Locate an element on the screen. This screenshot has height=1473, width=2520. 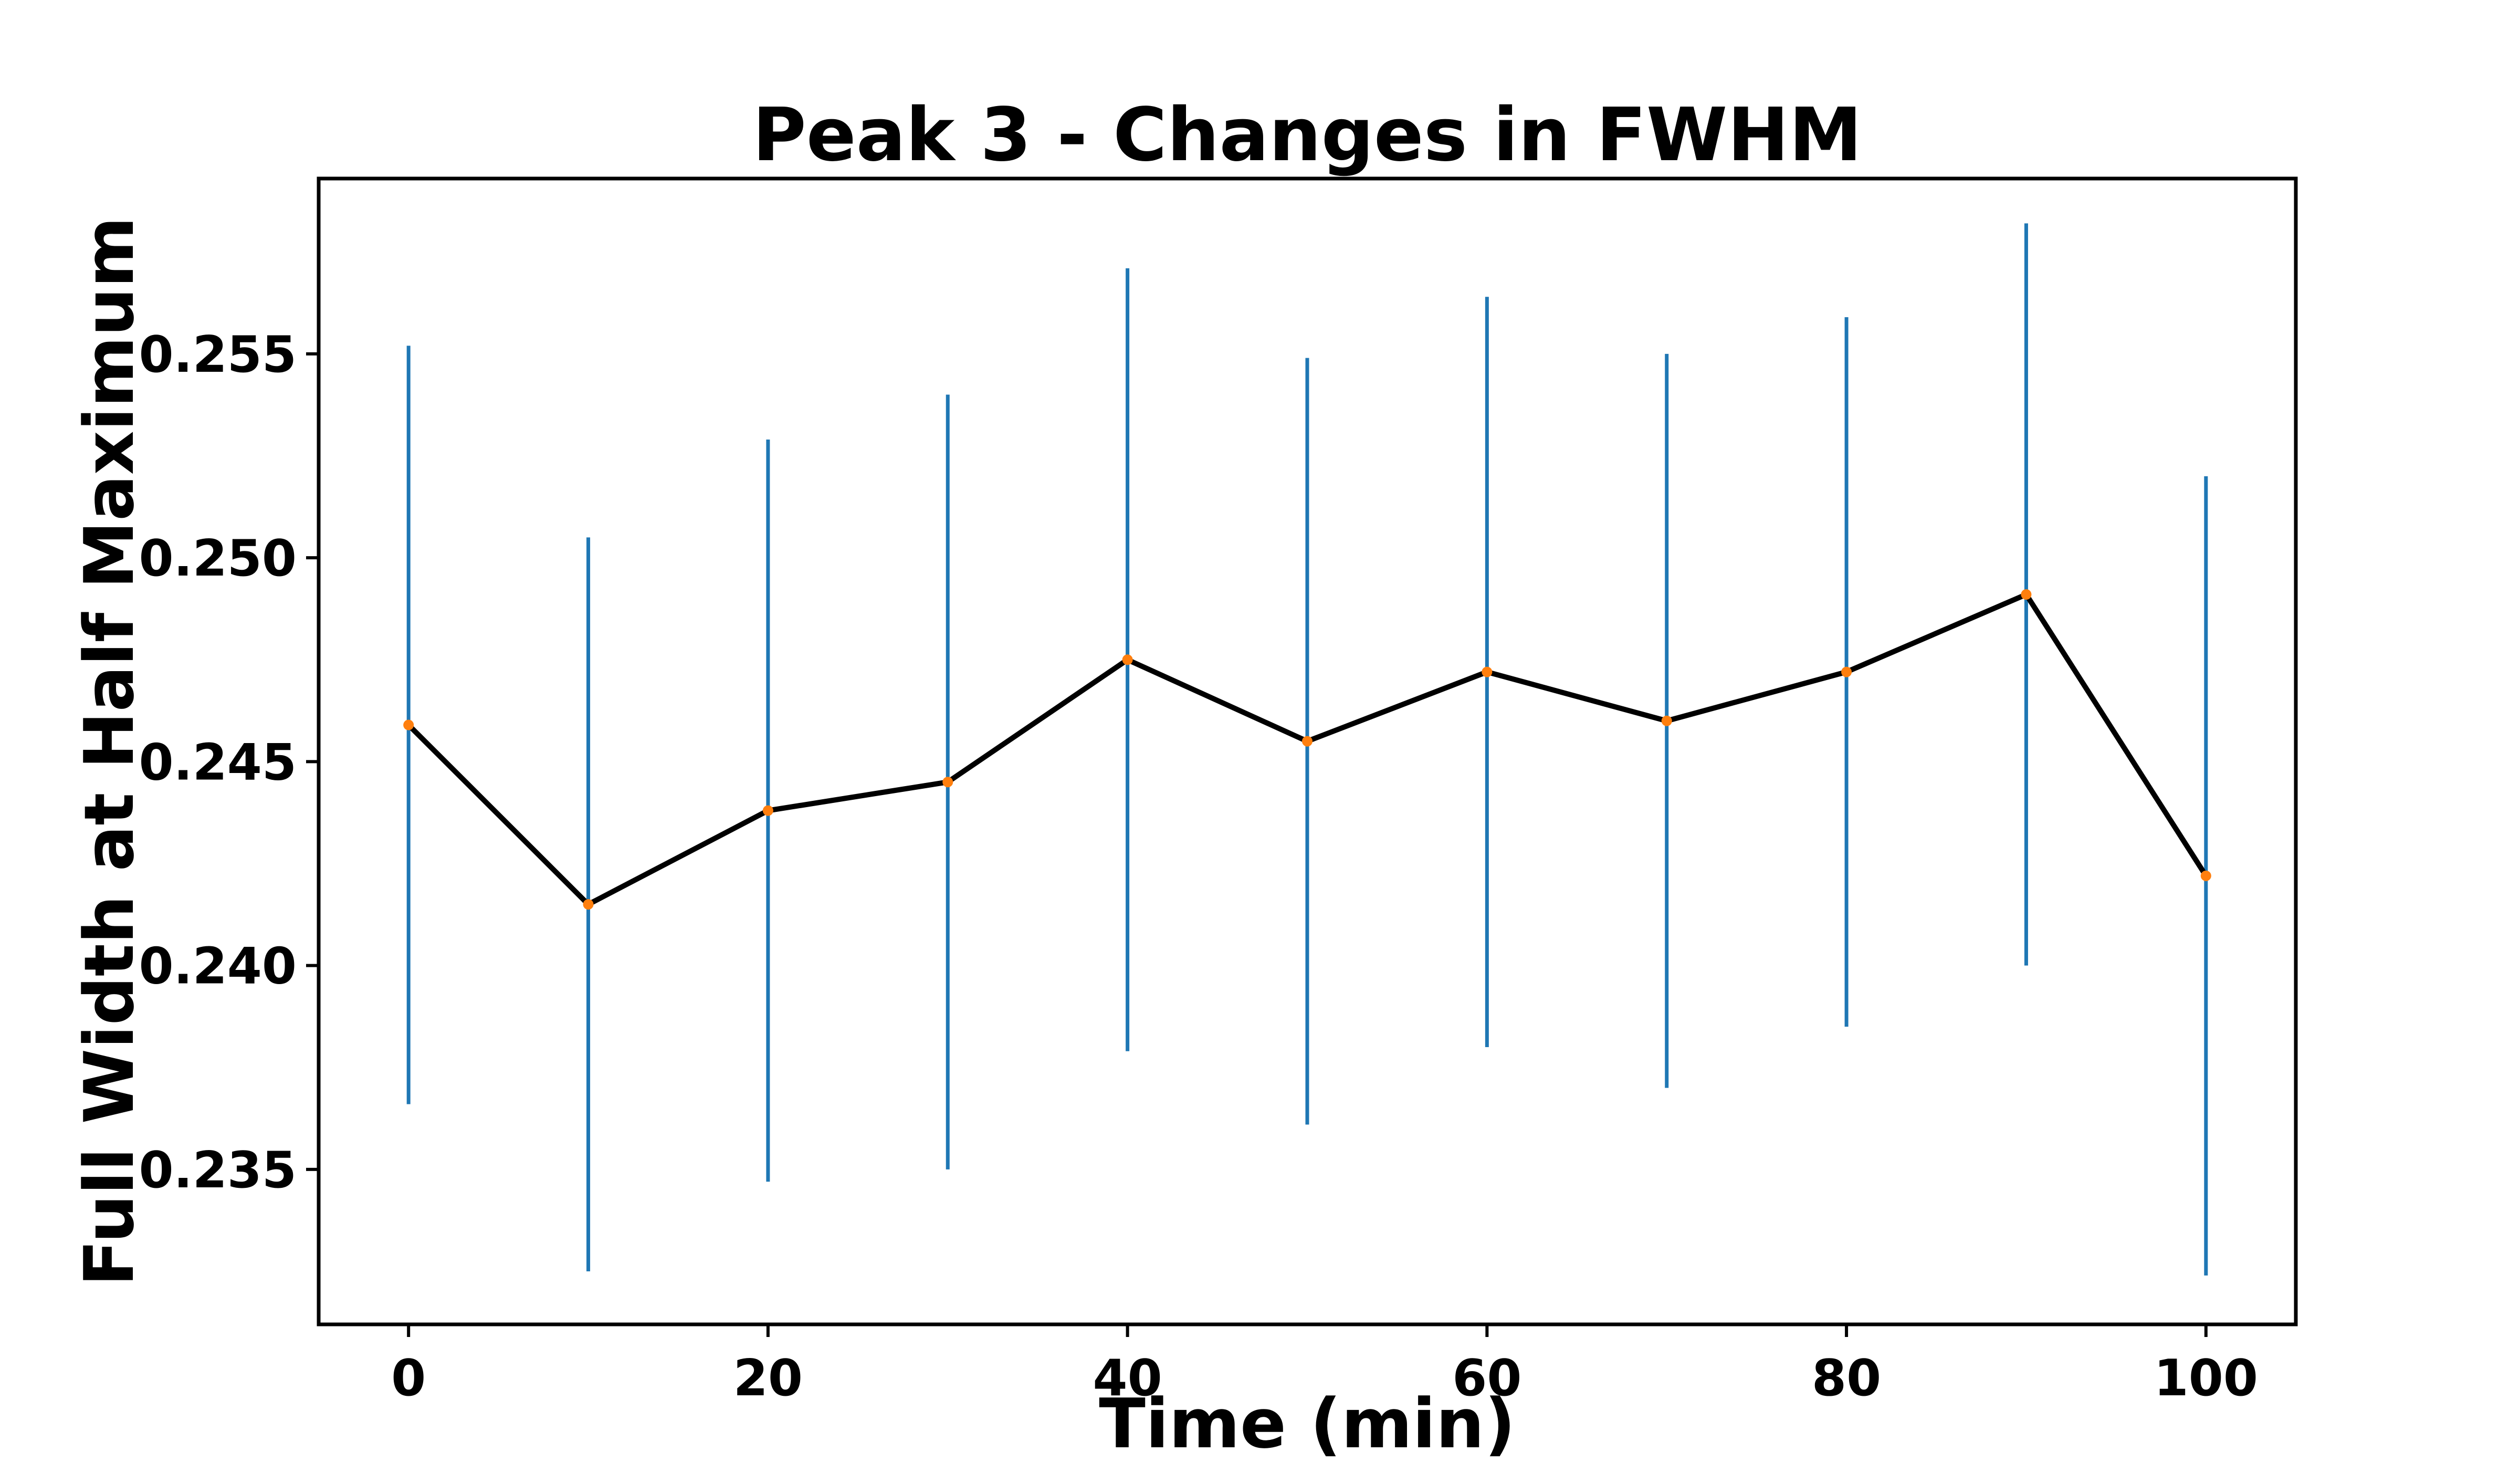
y-tick-label: 0.240 is located at coordinates (218, 967).